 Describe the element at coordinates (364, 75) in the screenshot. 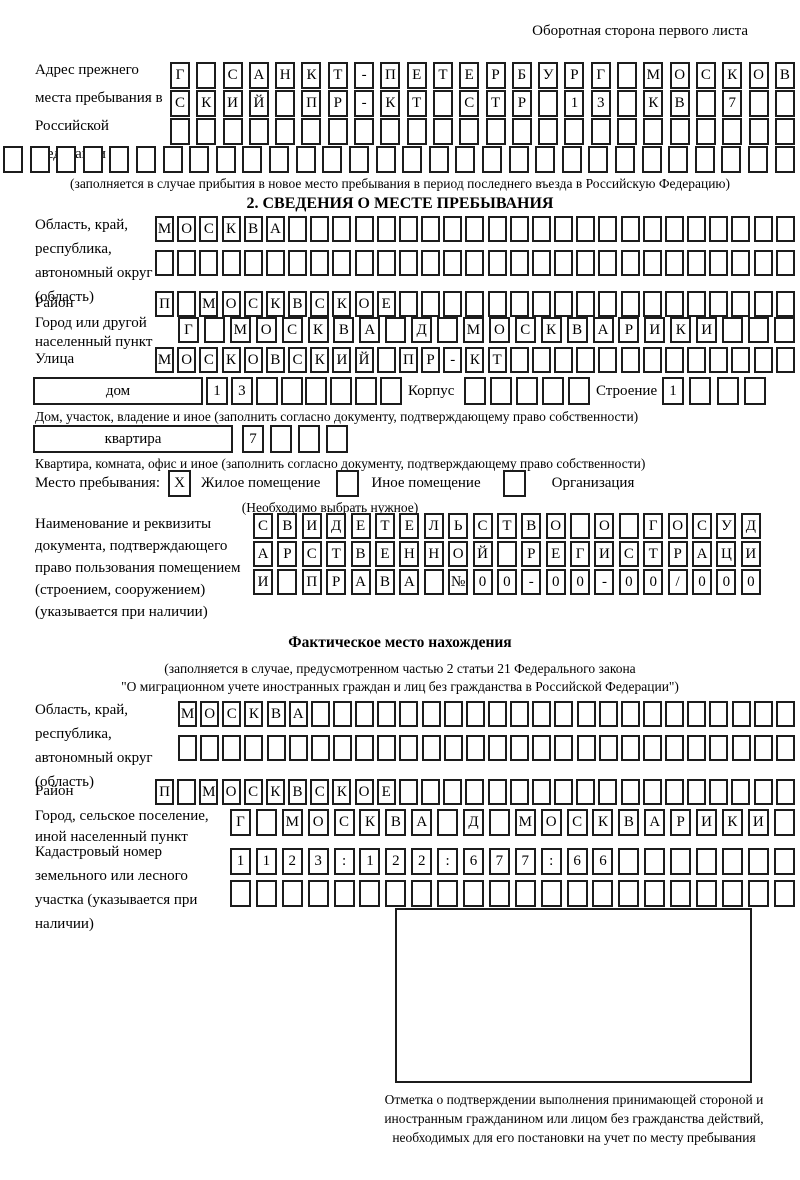

I see `char-box: -` at that location.